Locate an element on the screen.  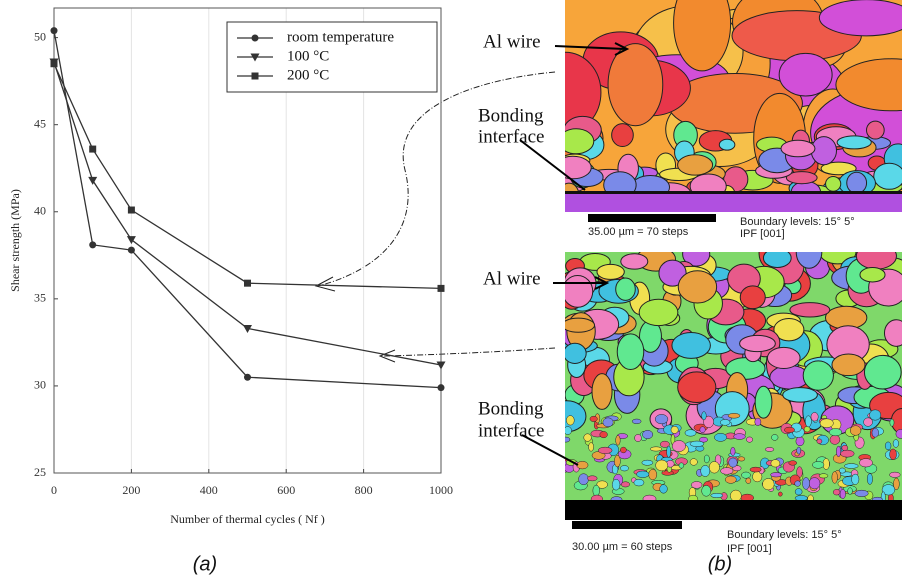
pointer-arrows is located at coordinates (574, 254).